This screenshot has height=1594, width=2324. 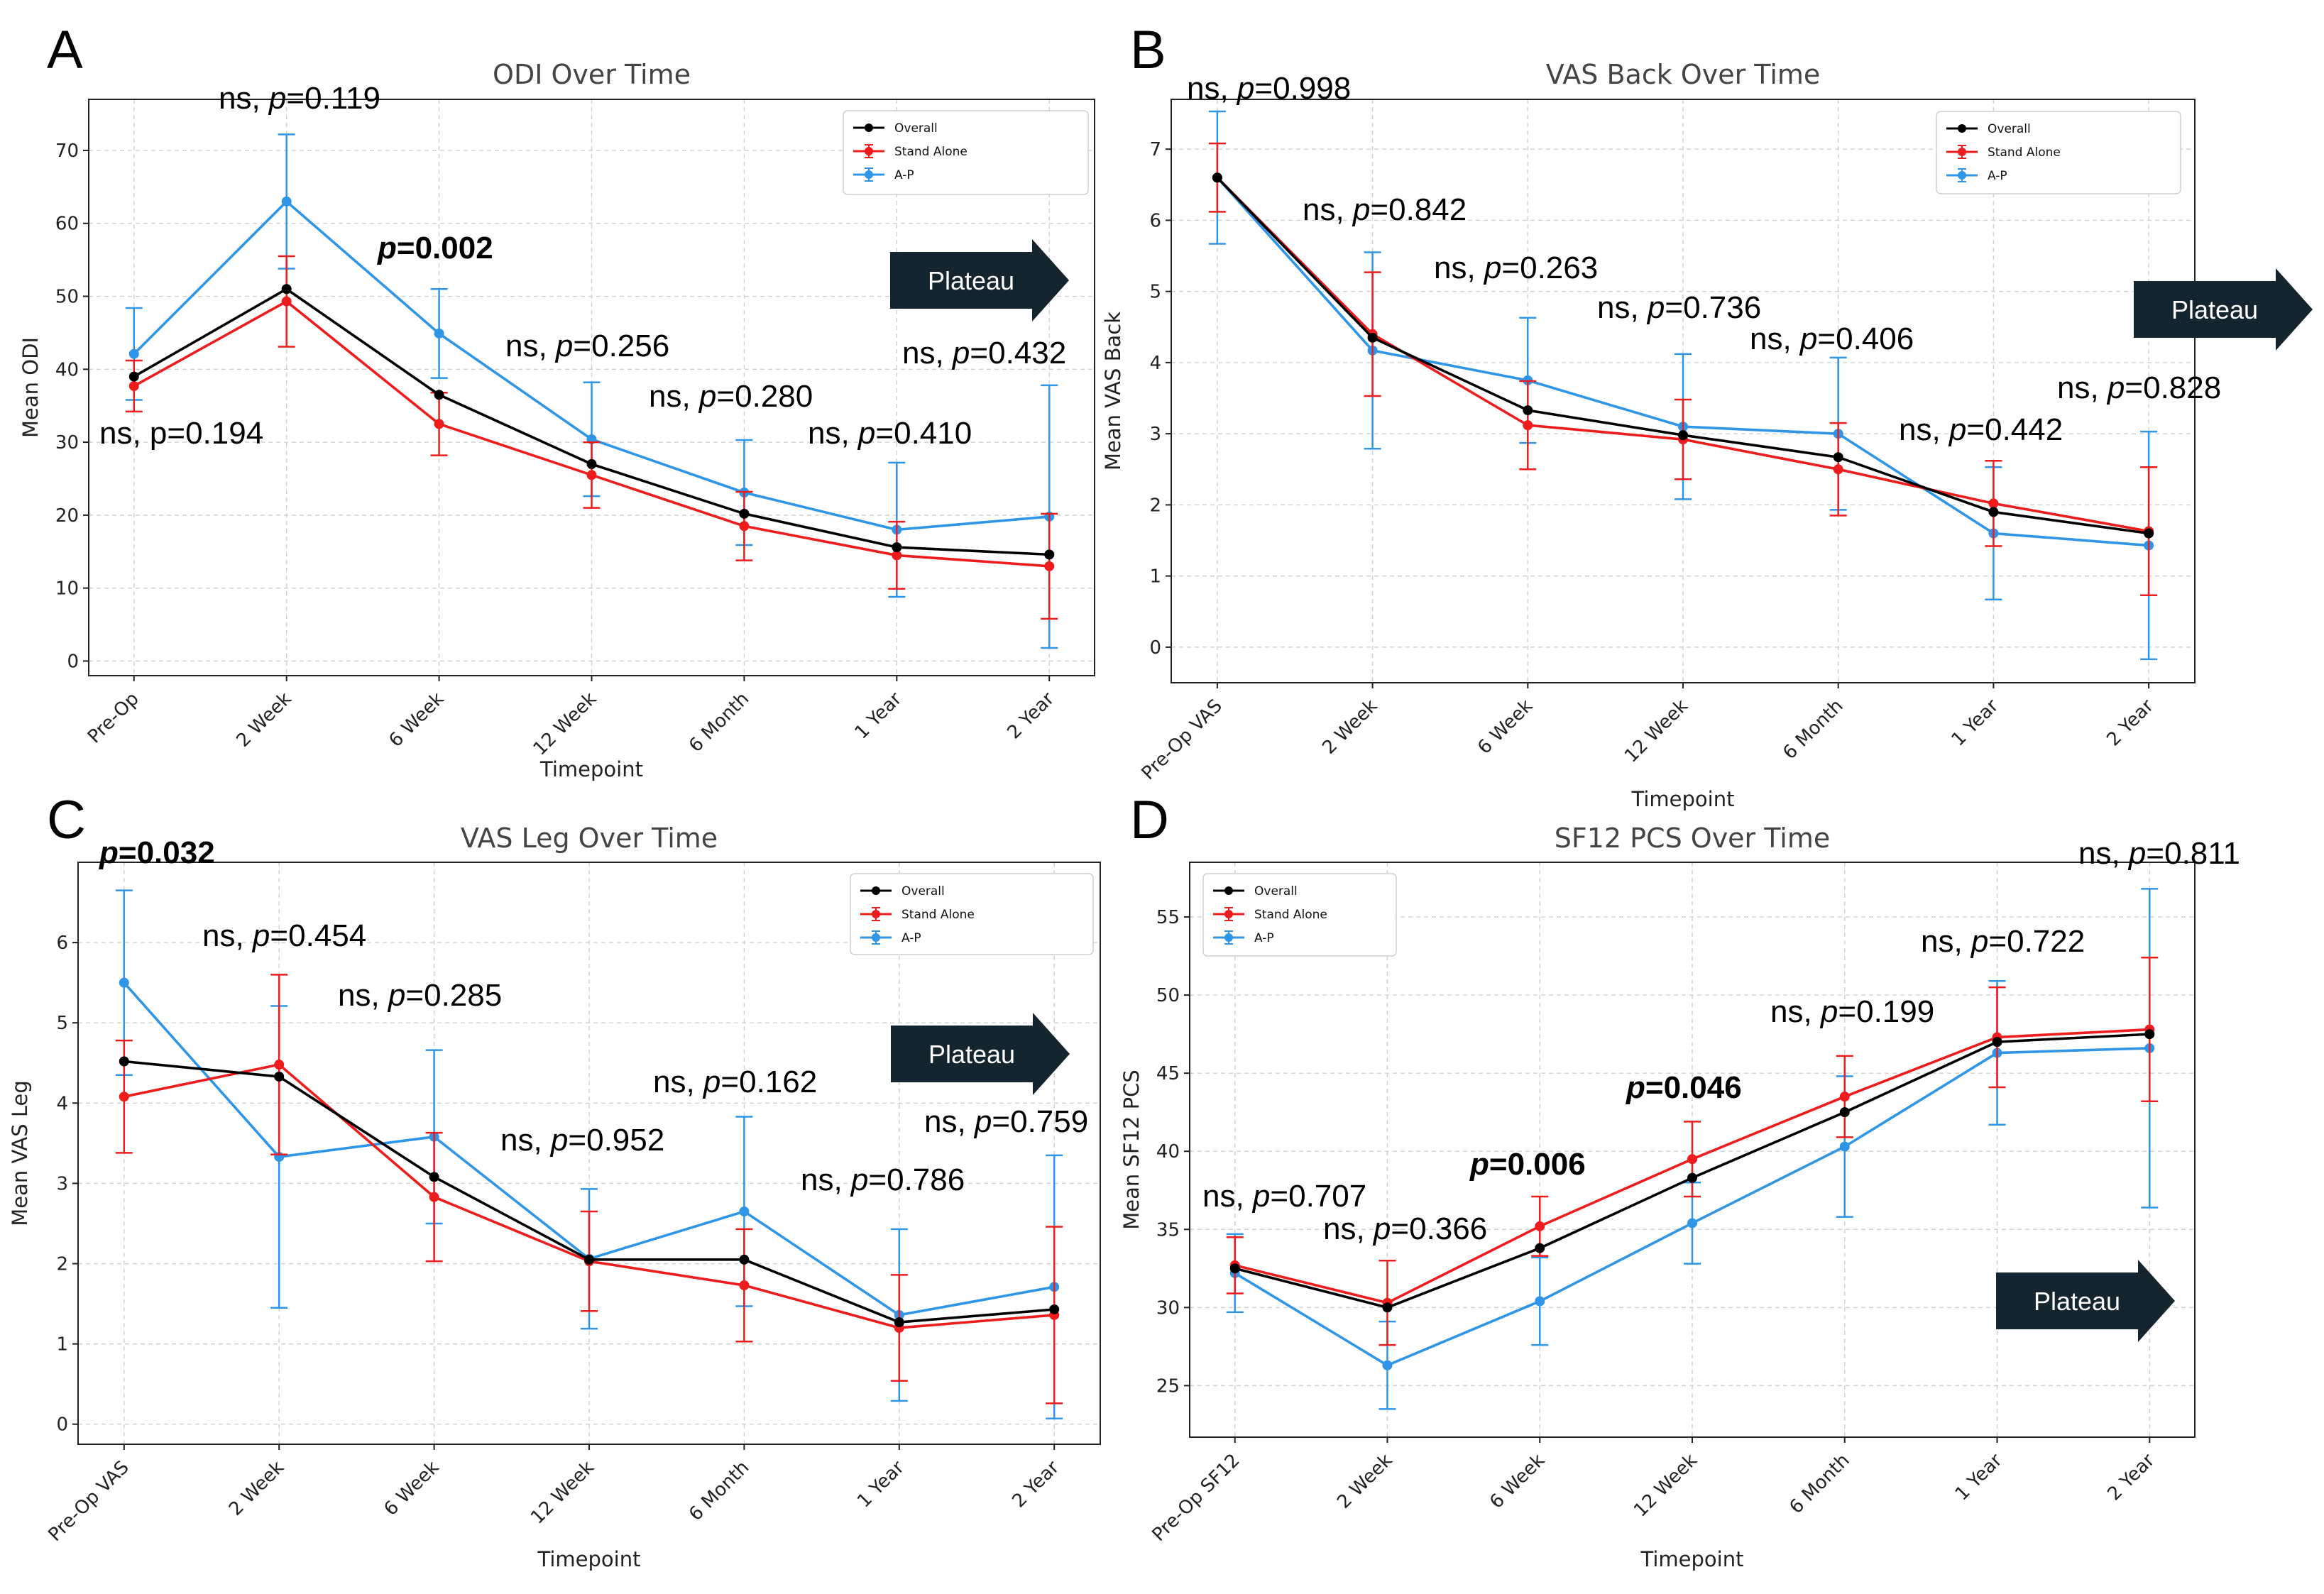 What do you see at coordinates (1977, 175) in the screenshot?
I see `legend-item: A-P` at bounding box center [1977, 175].